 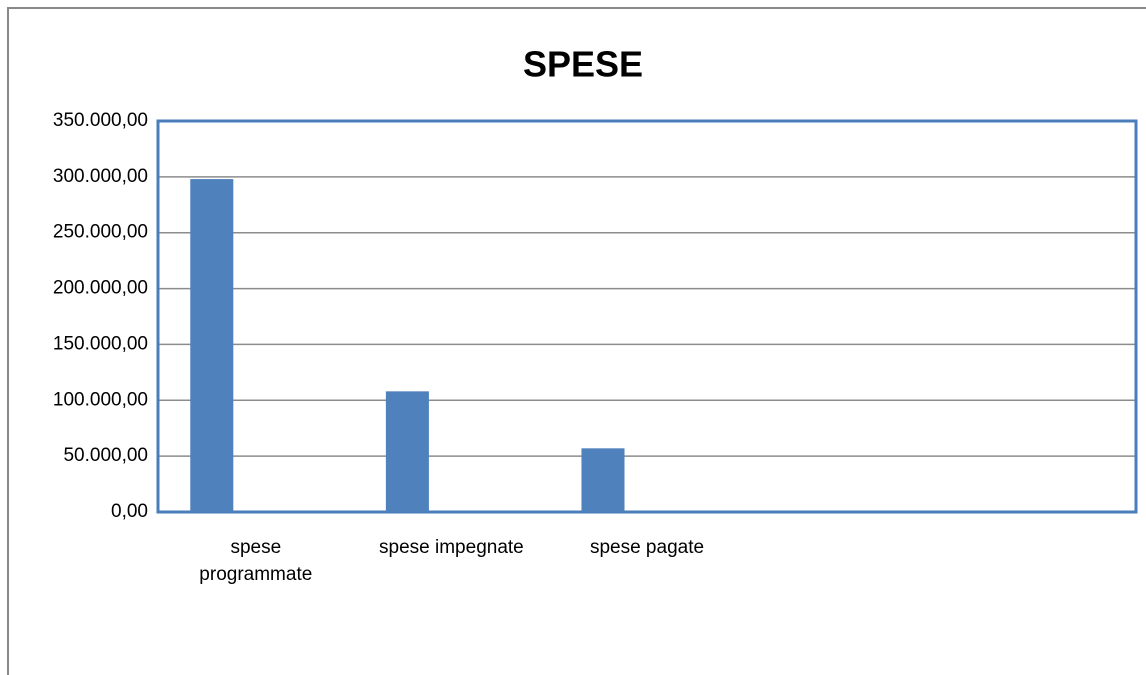 What do you see at coordinates (100, 176) in the screenshot?
I see `y-tick-label: 300.000,00` at bounding box center [100, 176].